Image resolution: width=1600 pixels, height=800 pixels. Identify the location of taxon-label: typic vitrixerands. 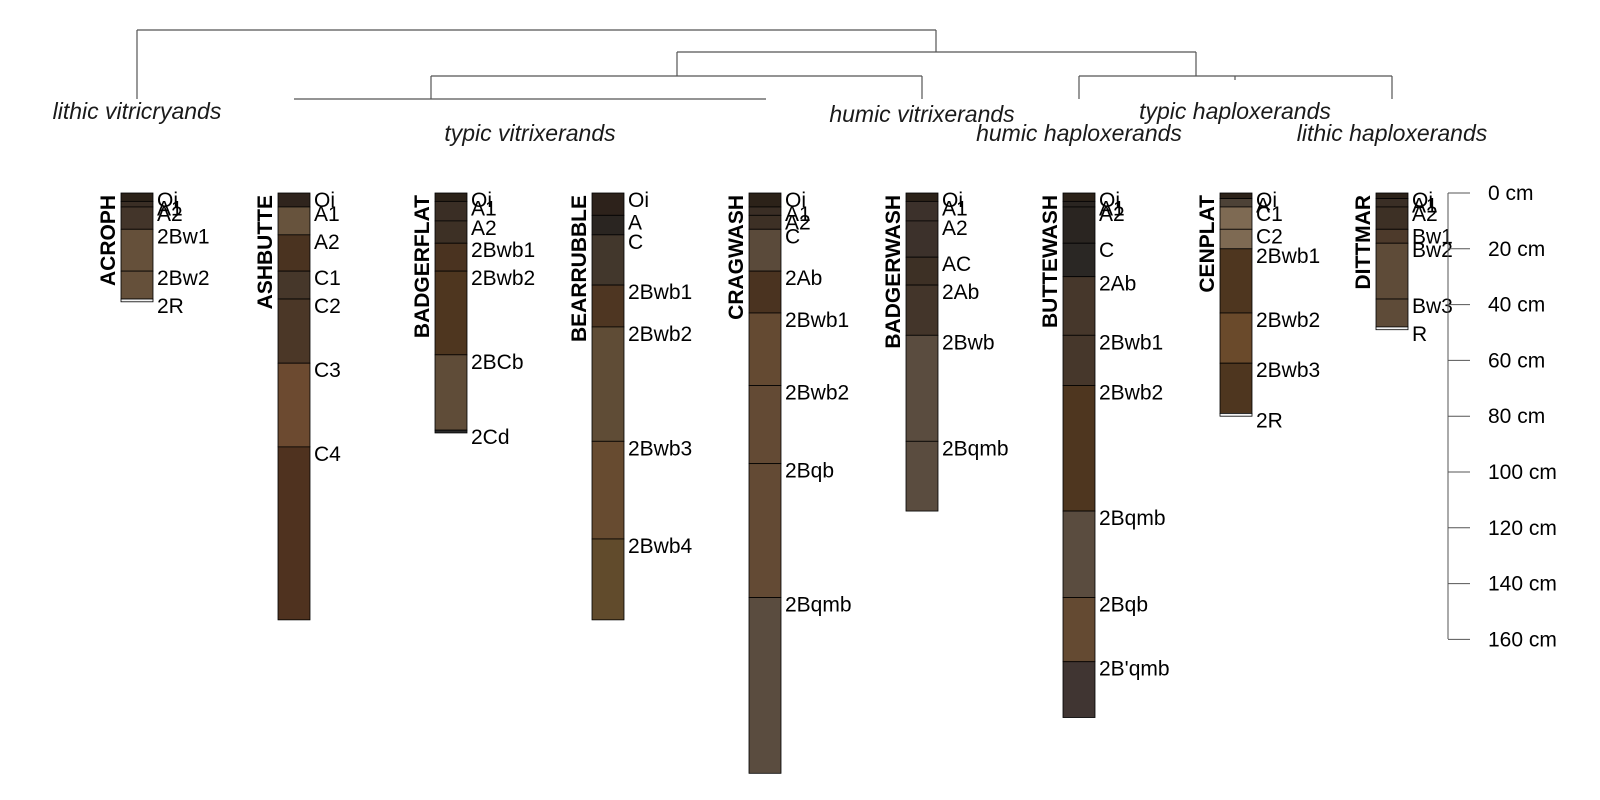
(530, 133).